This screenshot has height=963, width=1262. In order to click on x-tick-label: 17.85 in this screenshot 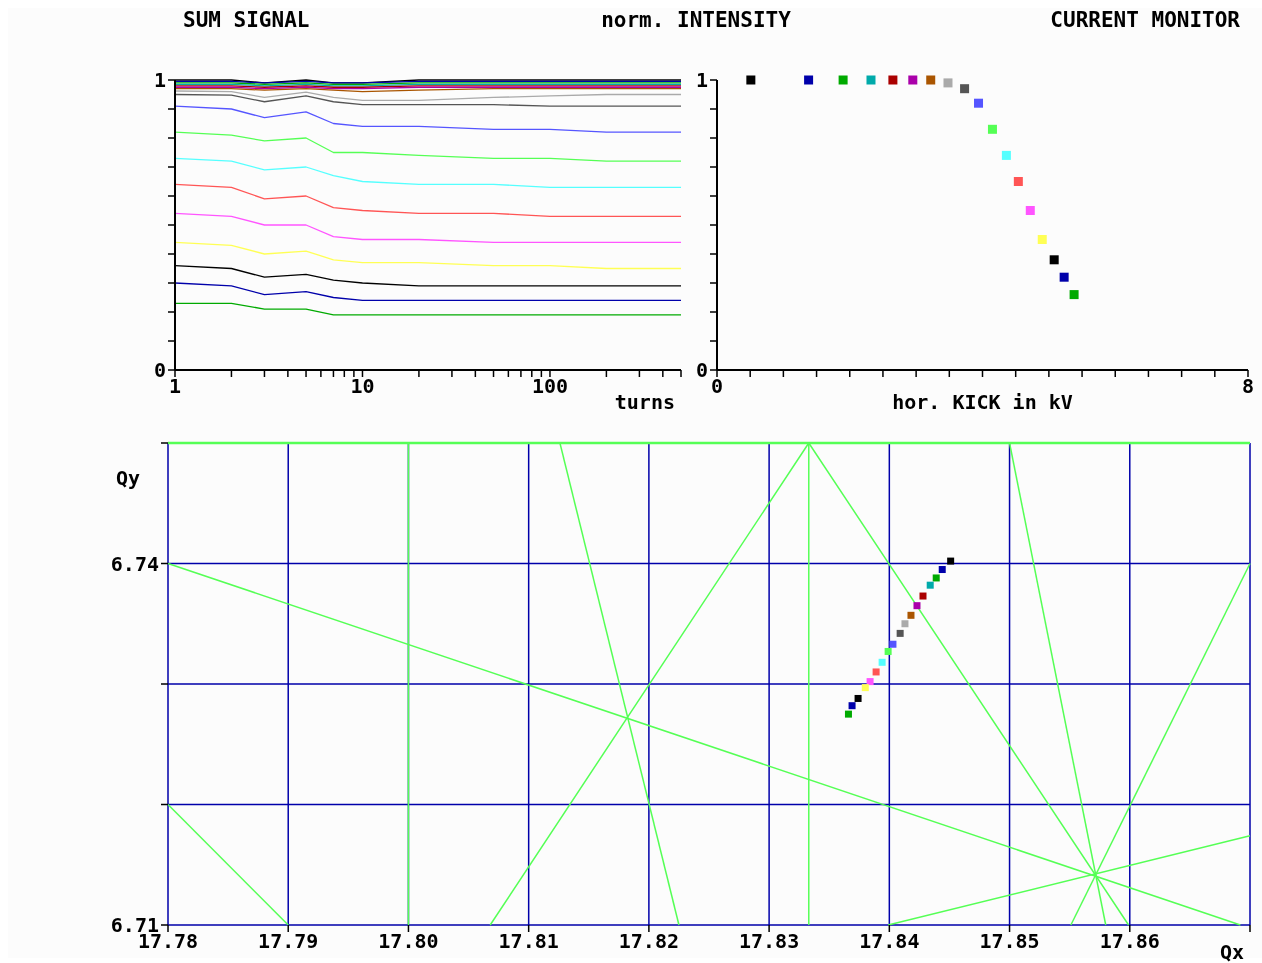, I will do `click(1009, 941)`.